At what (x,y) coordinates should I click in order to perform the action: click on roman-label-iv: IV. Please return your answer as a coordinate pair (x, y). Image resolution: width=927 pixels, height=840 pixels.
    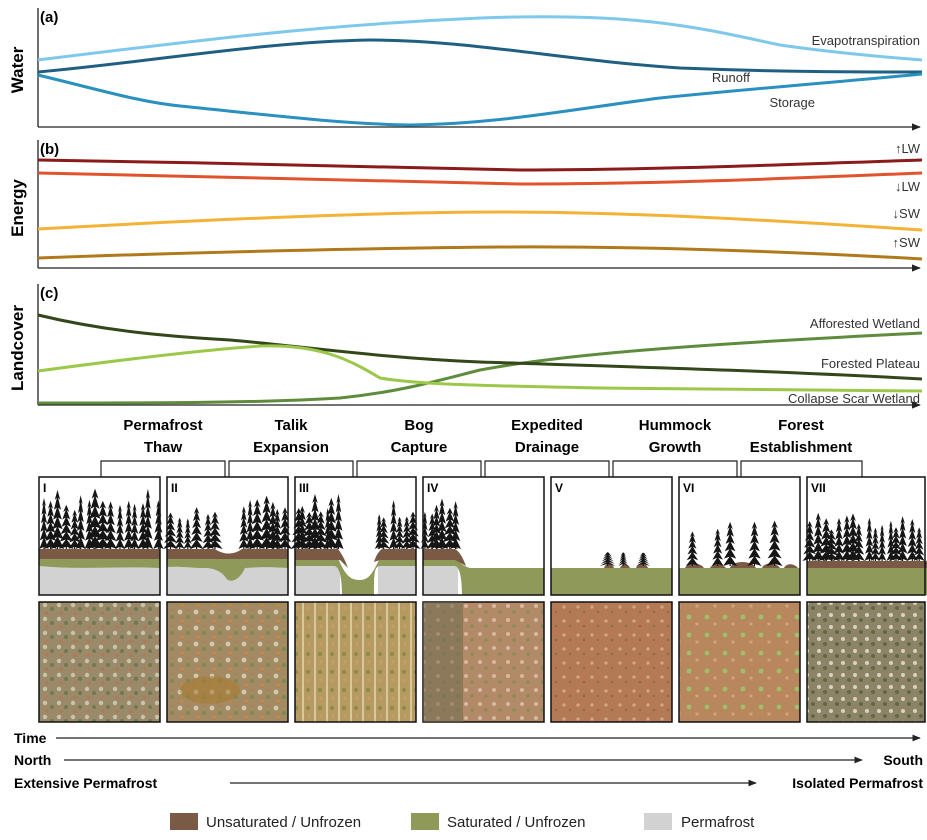
    Looking at the image, I should click on (432, 488).